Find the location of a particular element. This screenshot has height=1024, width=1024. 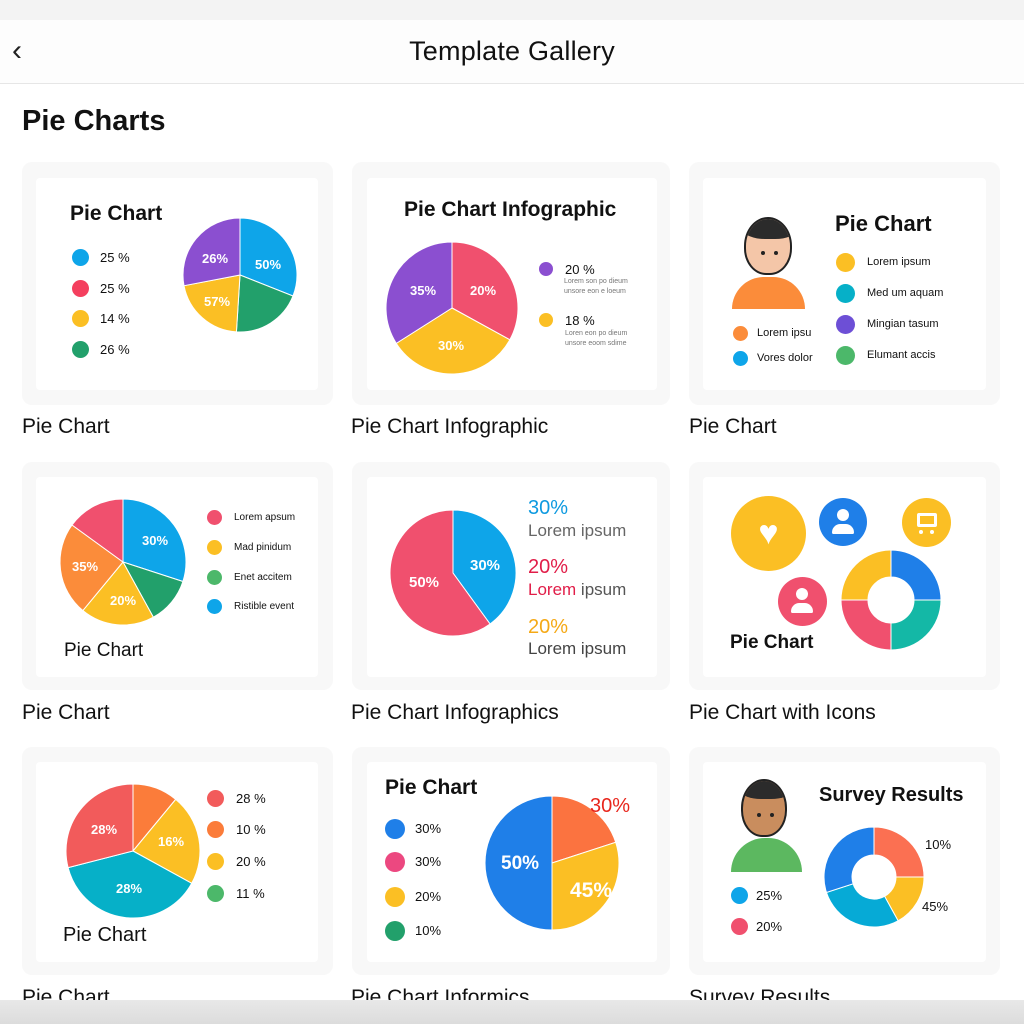

legend-text: 11 % is located at coordinates (250, 893).